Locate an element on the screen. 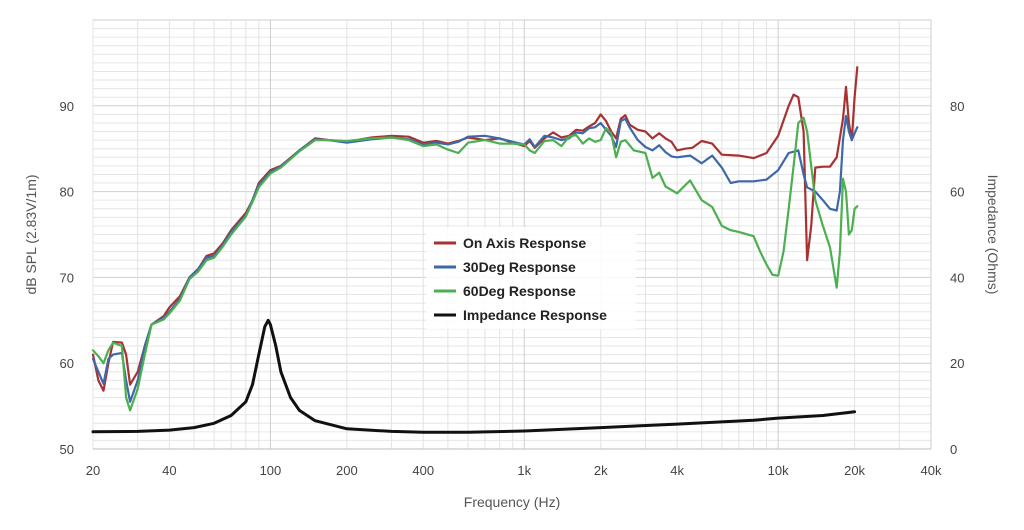 The width and height of the screenshot is (1024, 530). legend-background is located at coordinates (531, 278).